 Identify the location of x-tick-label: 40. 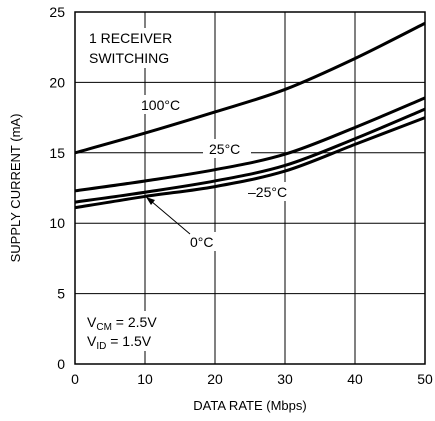
(355, 379).